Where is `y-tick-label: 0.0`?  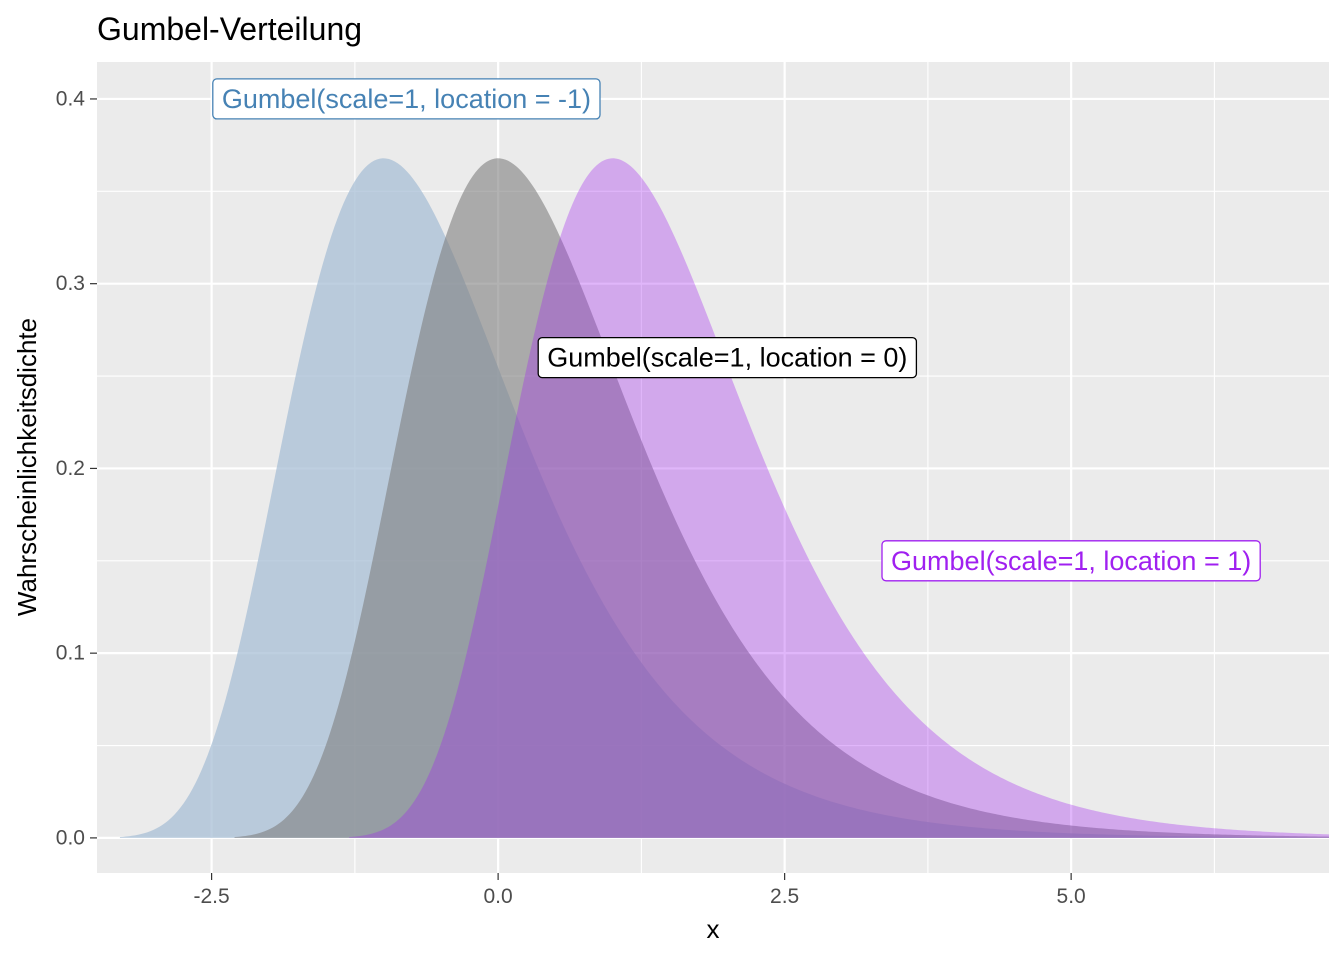 y-tick-label: 0.0 is located at coordinates (70, 837).